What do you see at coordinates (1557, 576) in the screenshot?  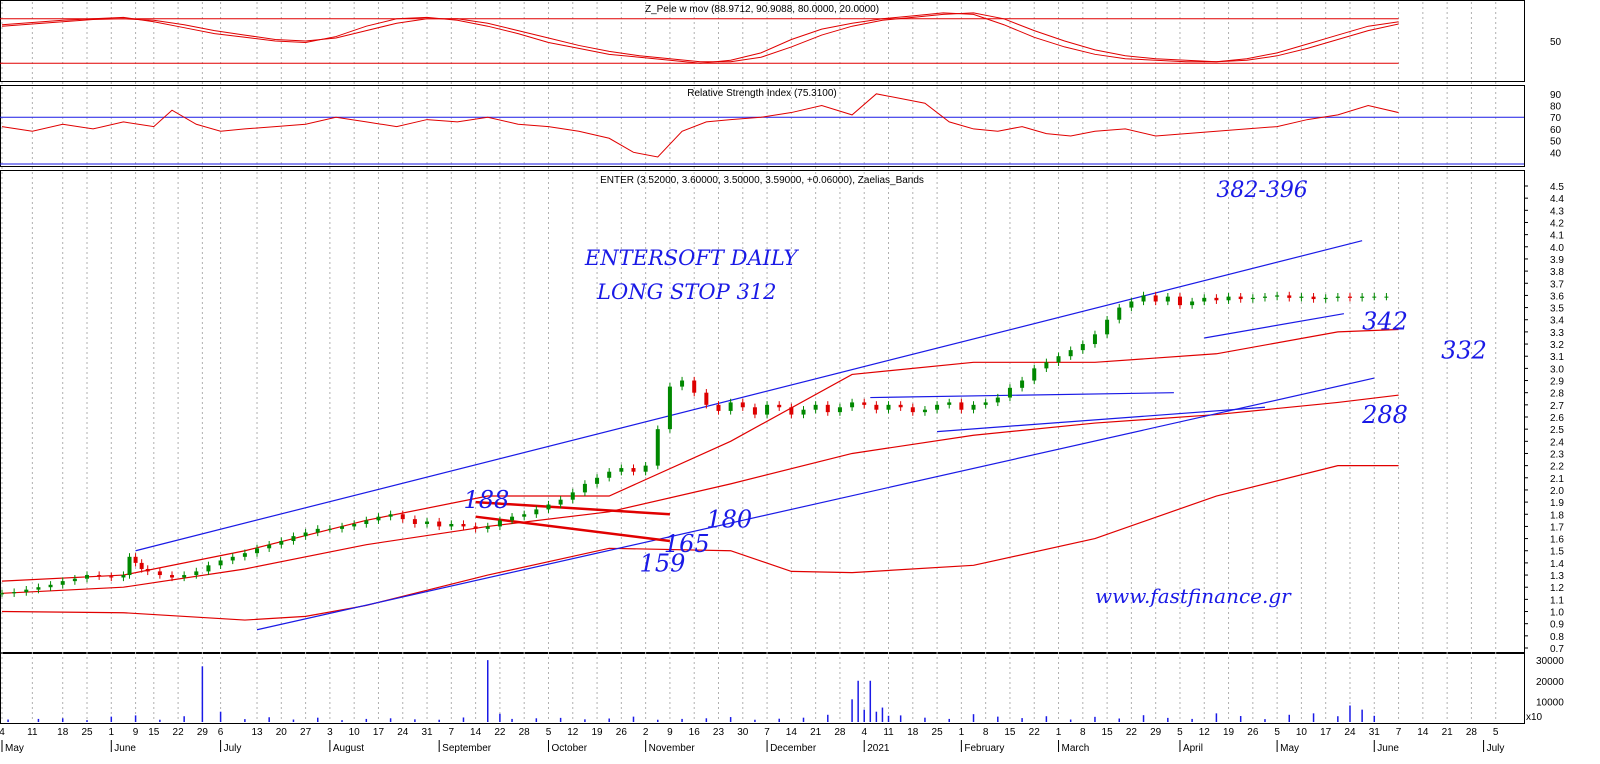 I see `price-ytick: 1.3` at bounding box center [1557, 576].